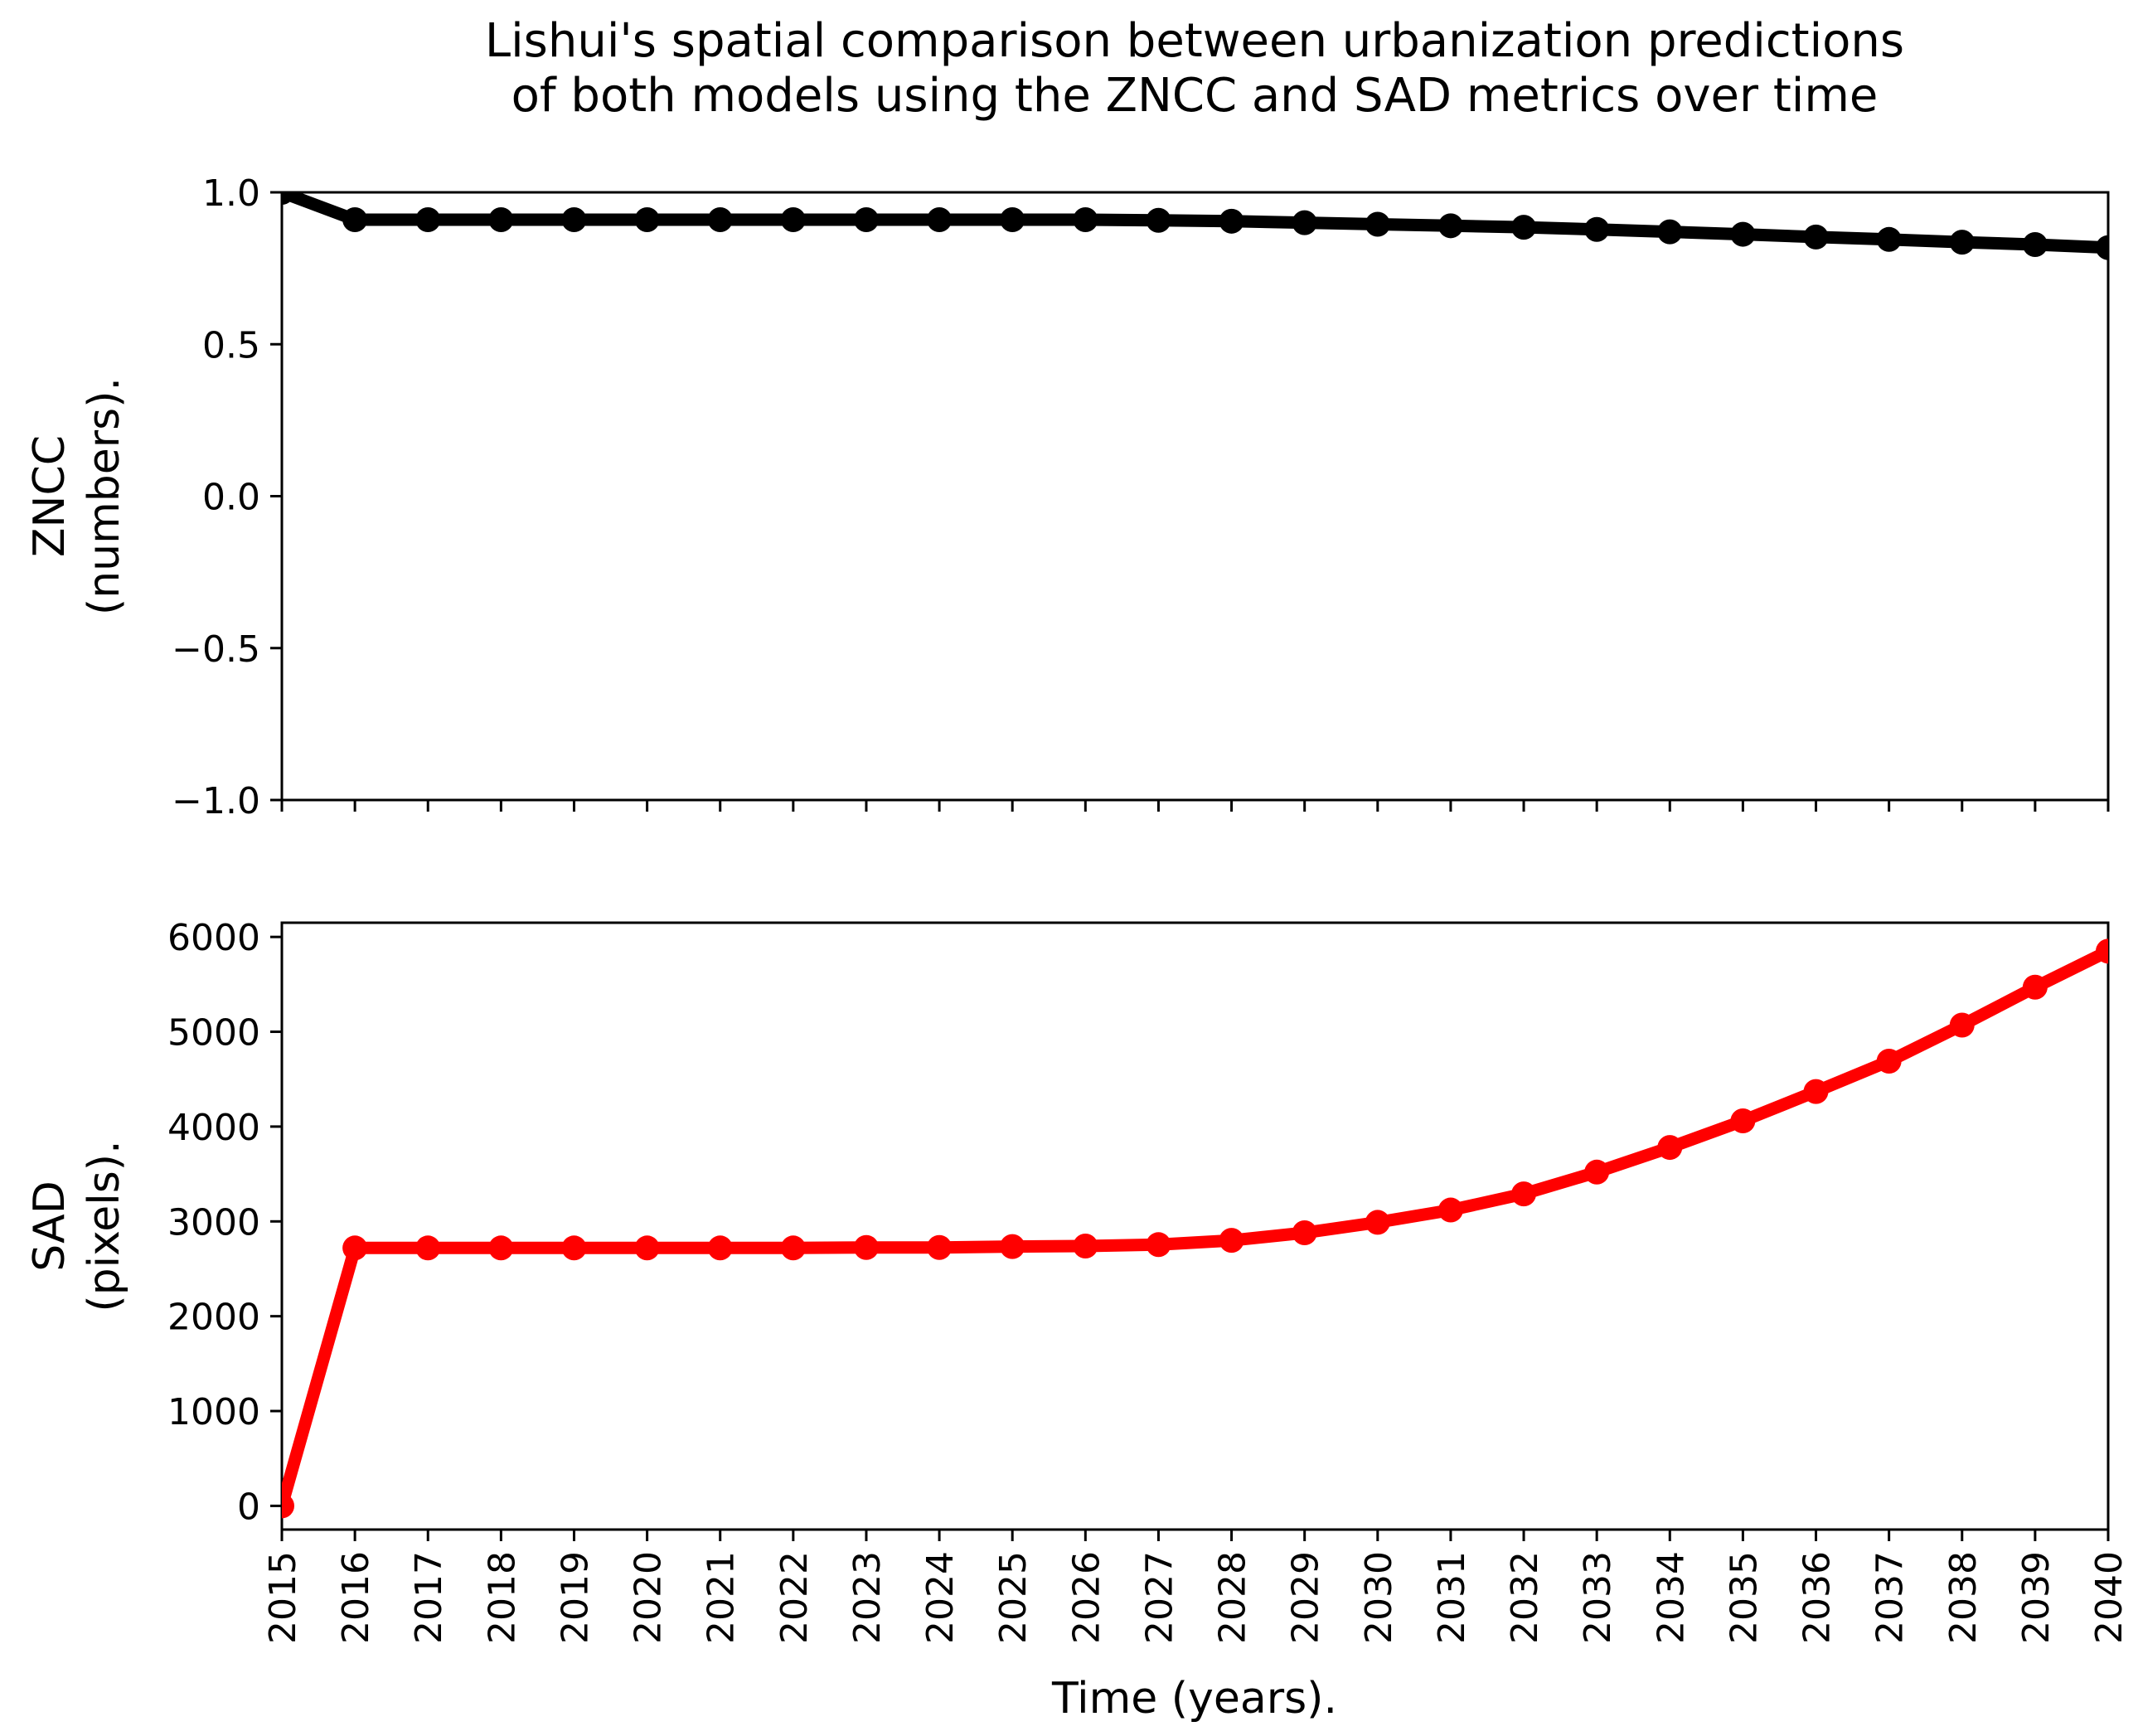 The width and height of the screenshot is (2138, 1736). What do you see at coordinates (1452, 1597) in the screenshot?
I see `x-tick-label: 2031` at bounding box center [1452, 1597].